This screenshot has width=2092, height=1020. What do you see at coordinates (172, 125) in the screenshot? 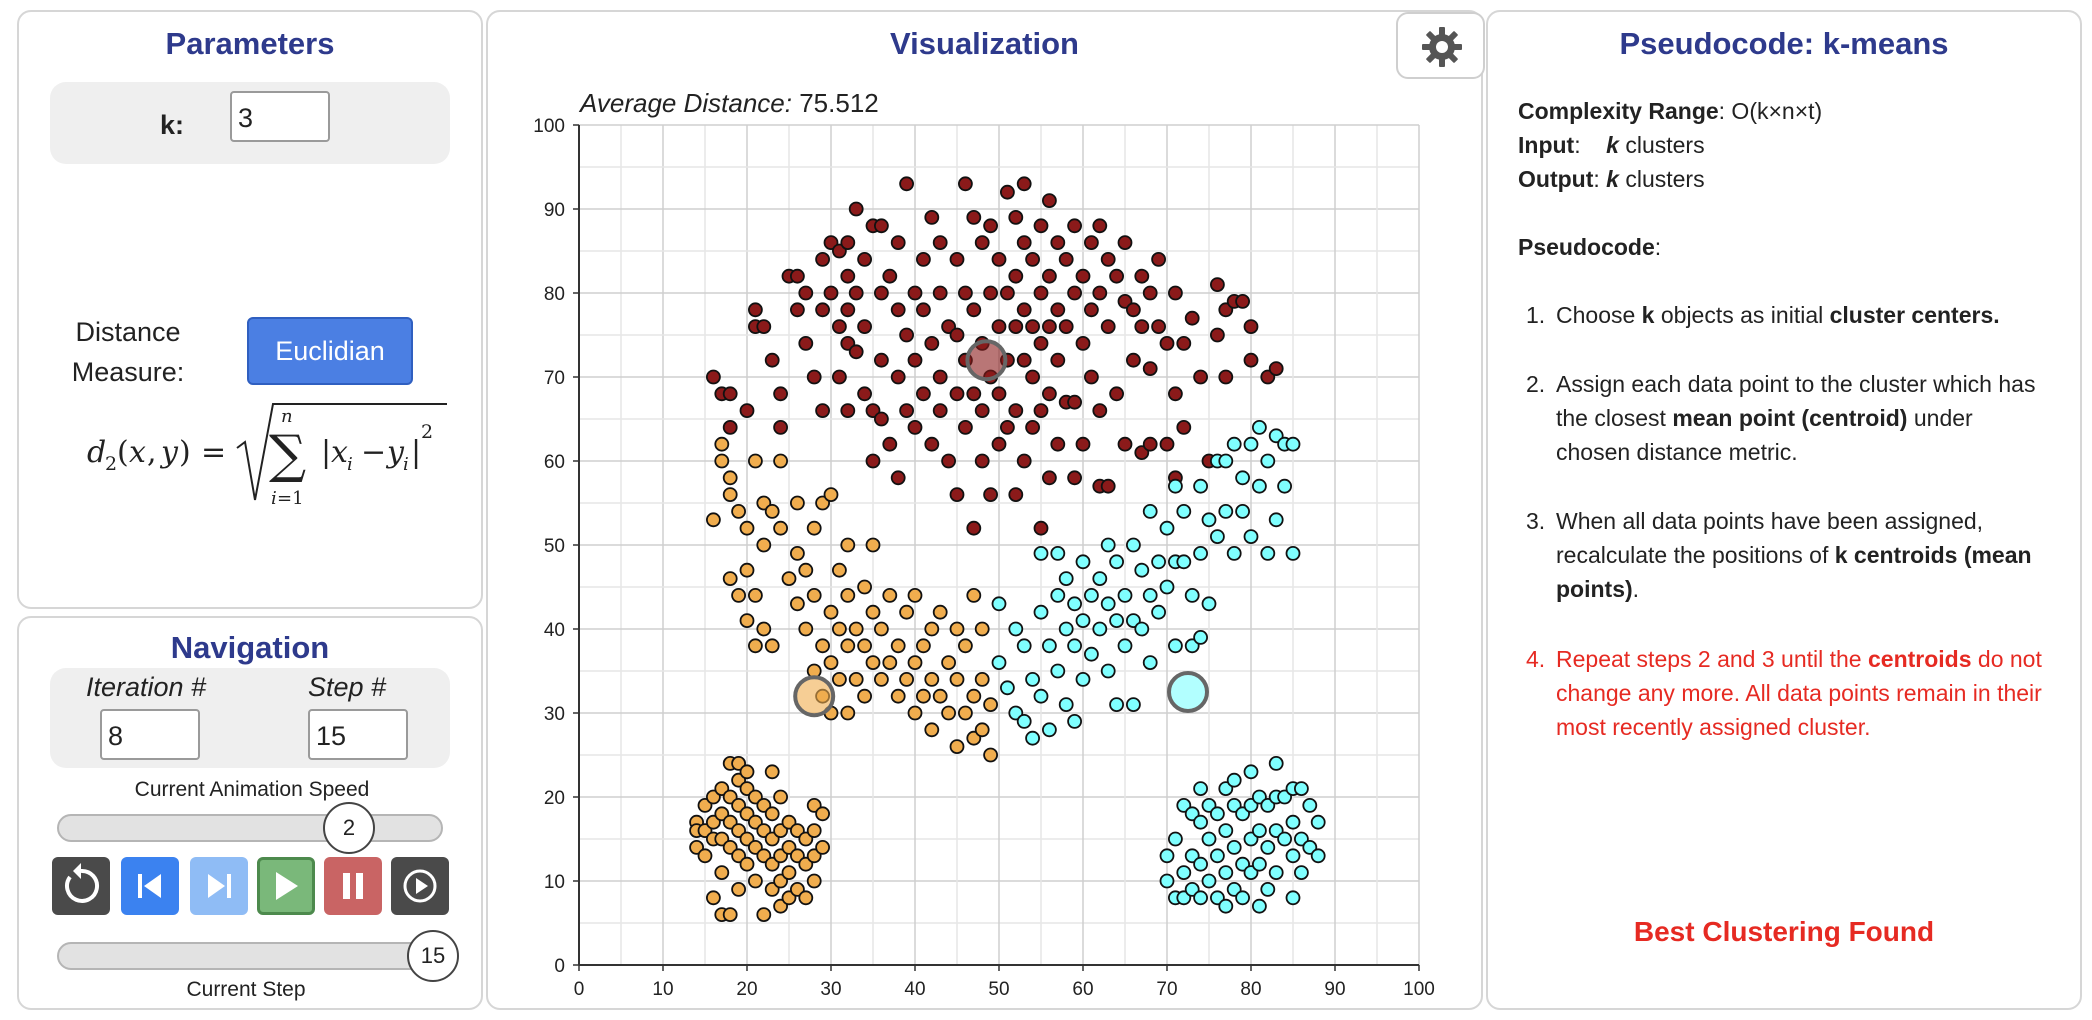
I see `k-label: k:` at bounding box center [172, 125].